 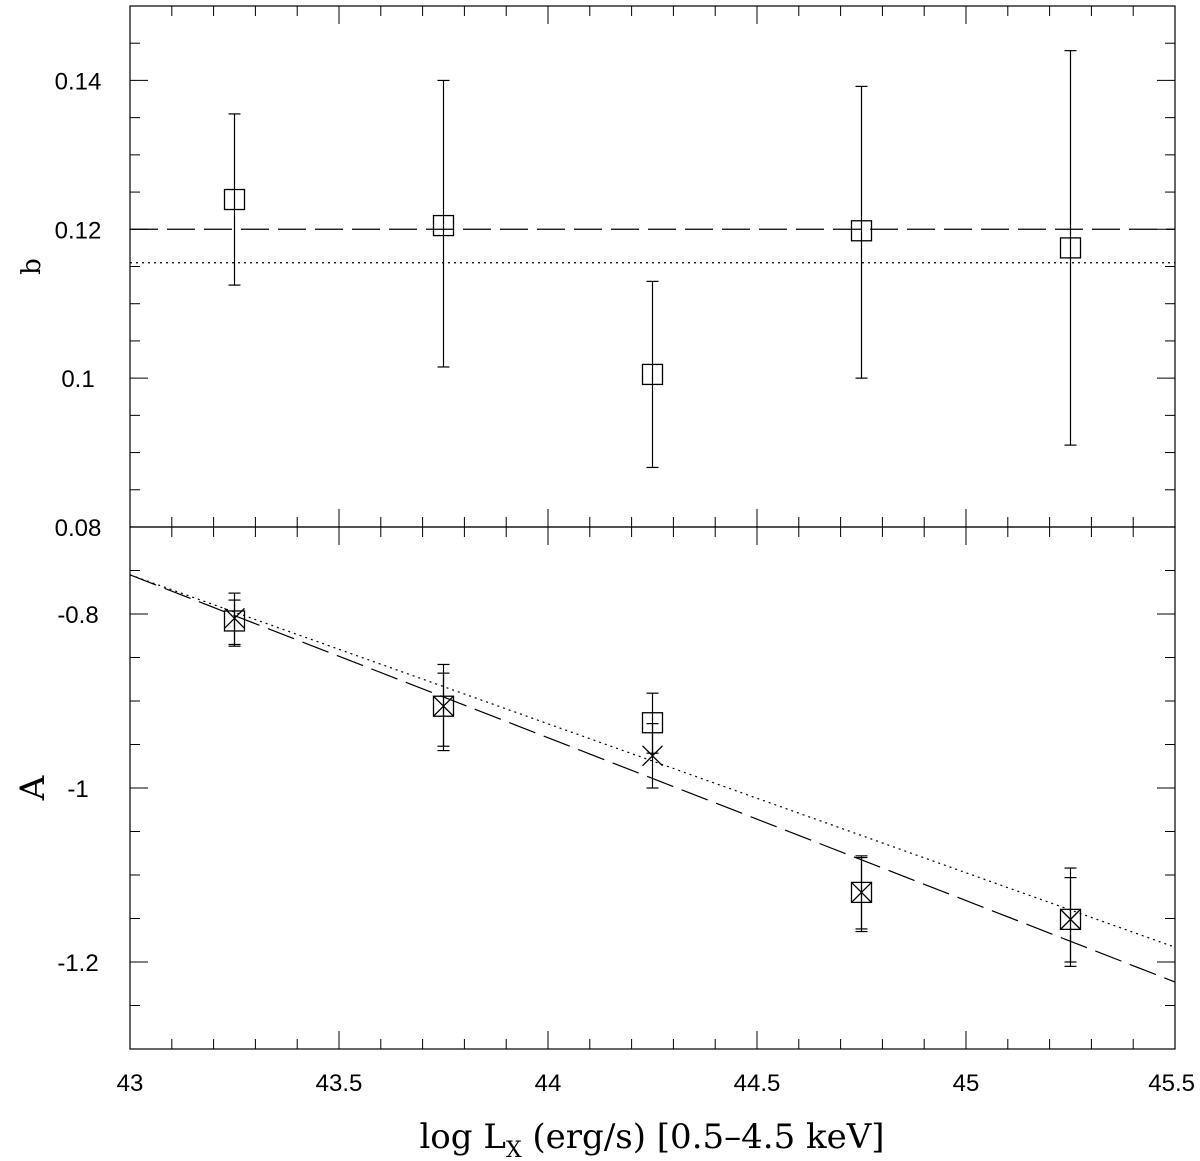 I want to click on bottom-y-tick-label: -1, so click(x=77, y=789).